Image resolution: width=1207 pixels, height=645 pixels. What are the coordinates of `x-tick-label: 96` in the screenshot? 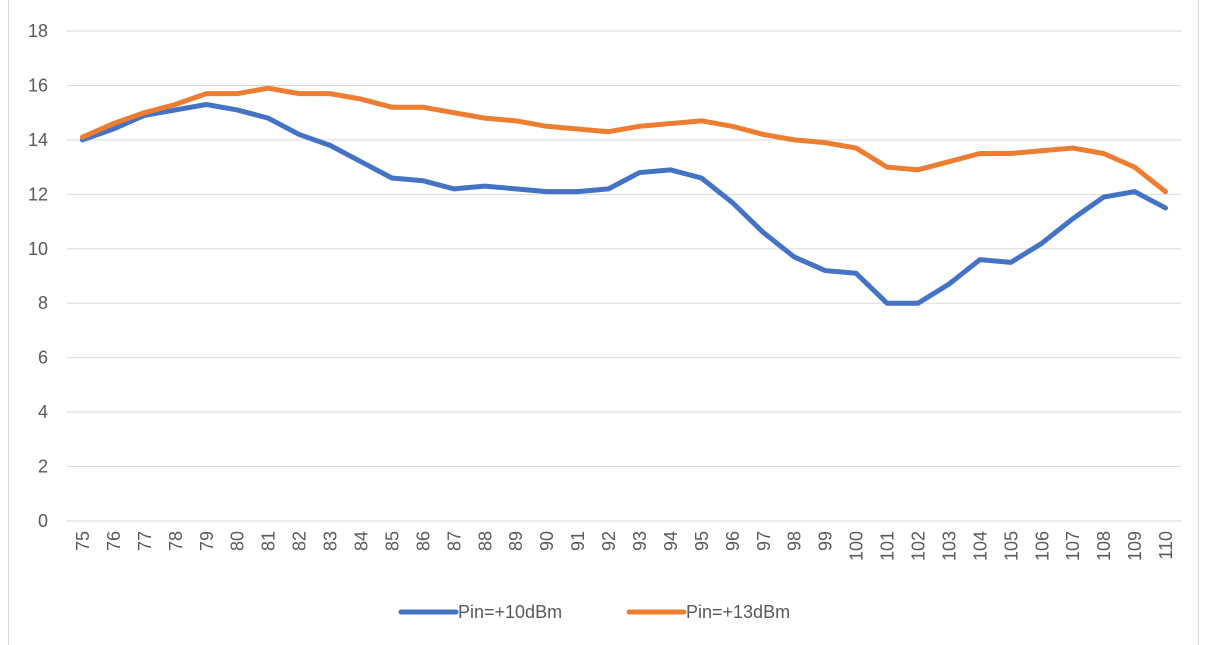 It's located at (733, 541).